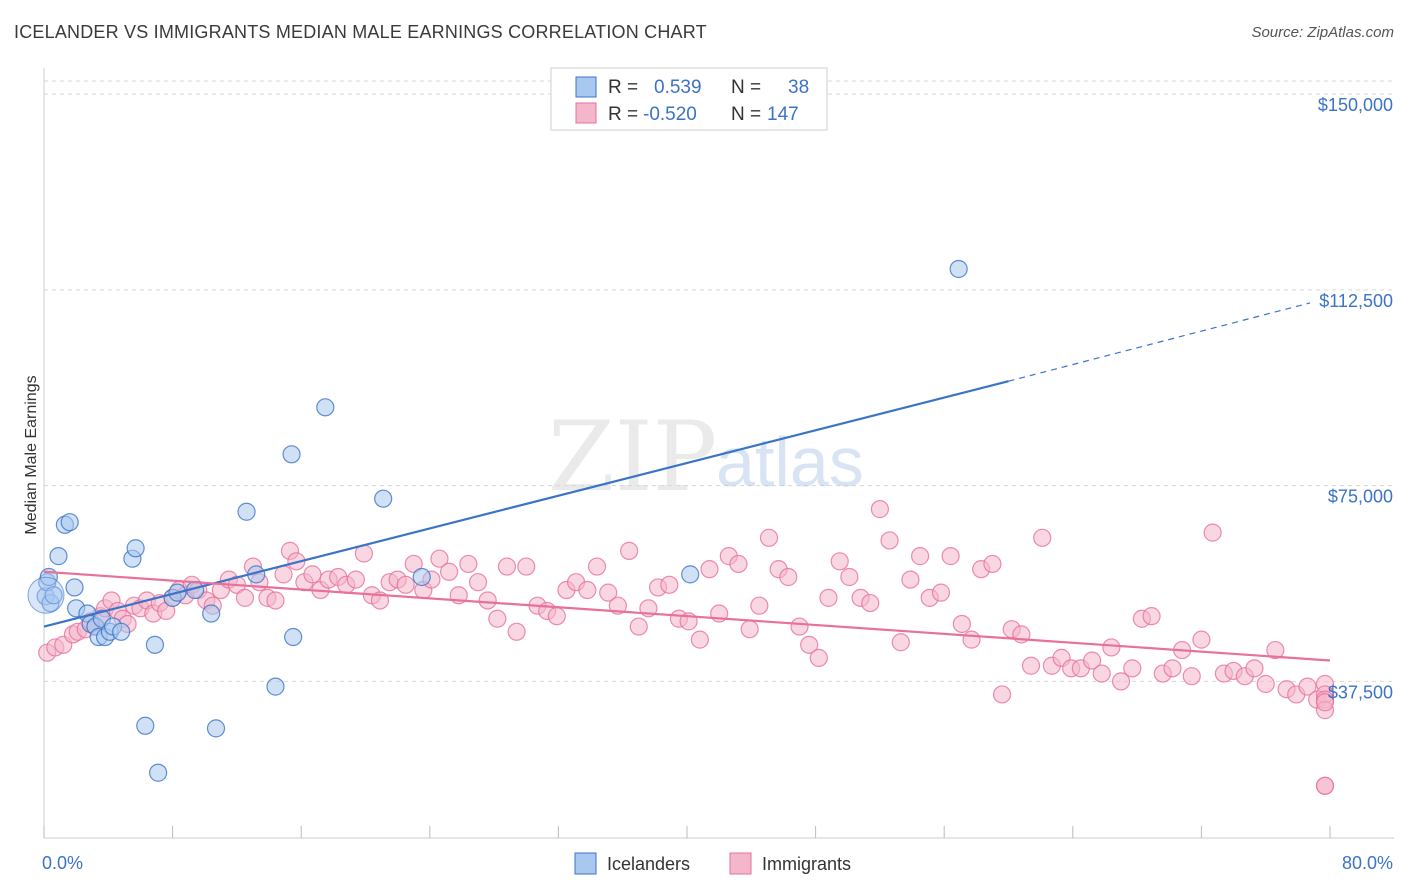 Image resolution: width=1406 pixels, height=892 pixels. What do you see at coordinates (687, 616) in the screenshot?
I see `trend-line-immigrants` at bounding box center [687, 616].